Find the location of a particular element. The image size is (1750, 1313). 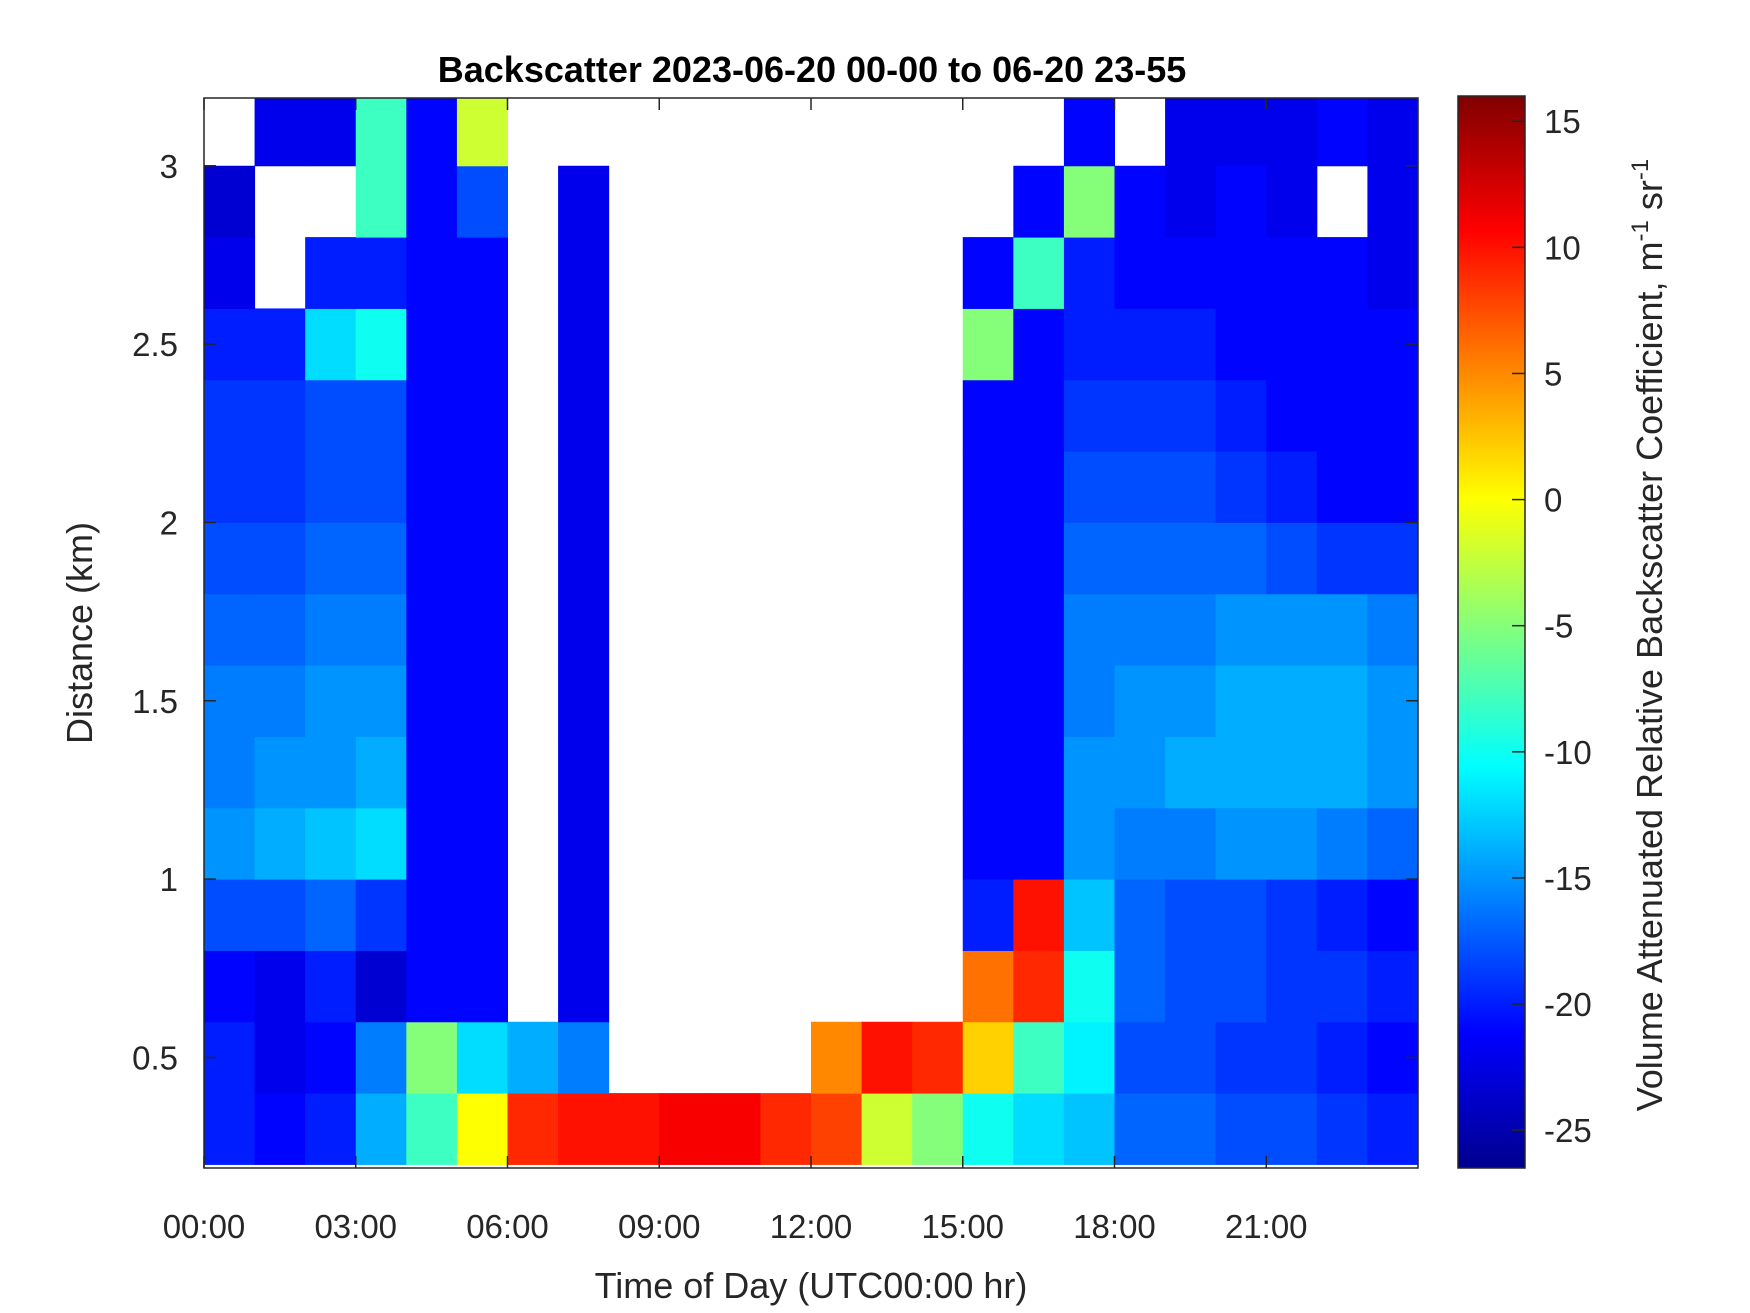

x-tick-label: 06:00 is located at coordinates (507, 1226).